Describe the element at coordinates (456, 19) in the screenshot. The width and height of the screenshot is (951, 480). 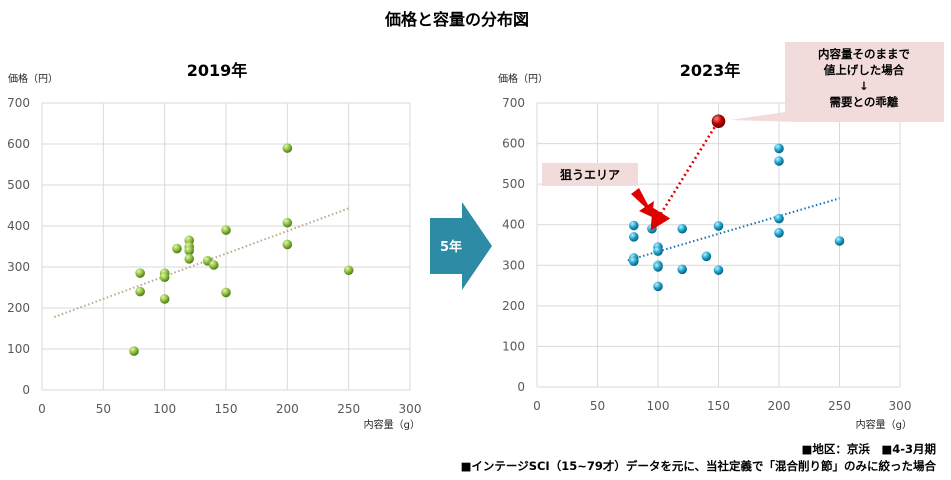
I see `page-title: 価格と容量の分布図` at that location.